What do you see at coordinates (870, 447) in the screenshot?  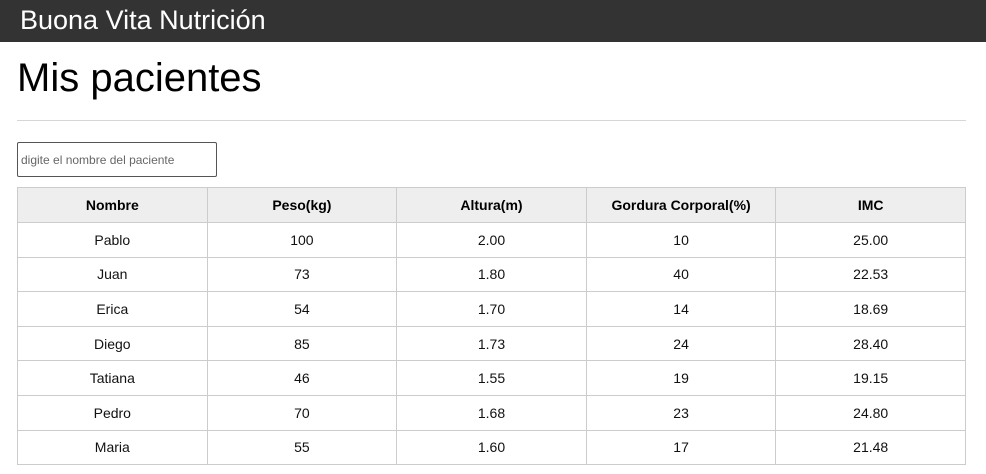 I see `cell-imc: 21.48` at bounding box center [870, 447].